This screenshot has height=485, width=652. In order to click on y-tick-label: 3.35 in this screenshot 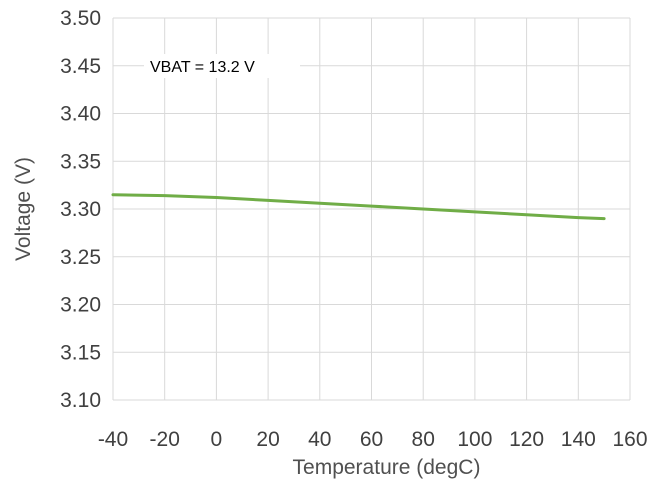, I will do `click(80, 161)`.